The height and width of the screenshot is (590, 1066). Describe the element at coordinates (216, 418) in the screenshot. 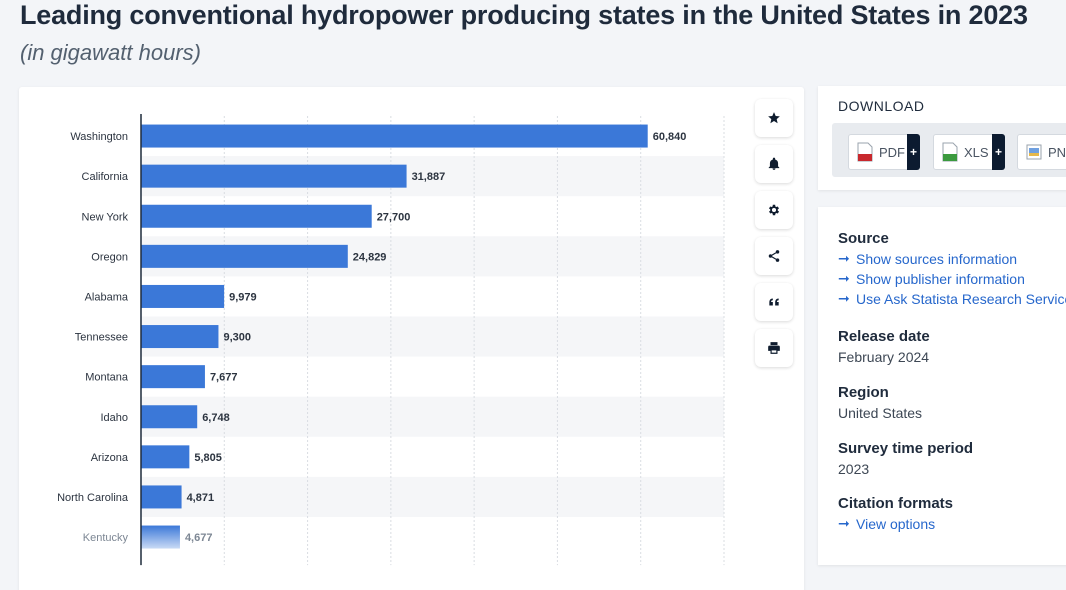

I see `value-label: 6,748` at that location.